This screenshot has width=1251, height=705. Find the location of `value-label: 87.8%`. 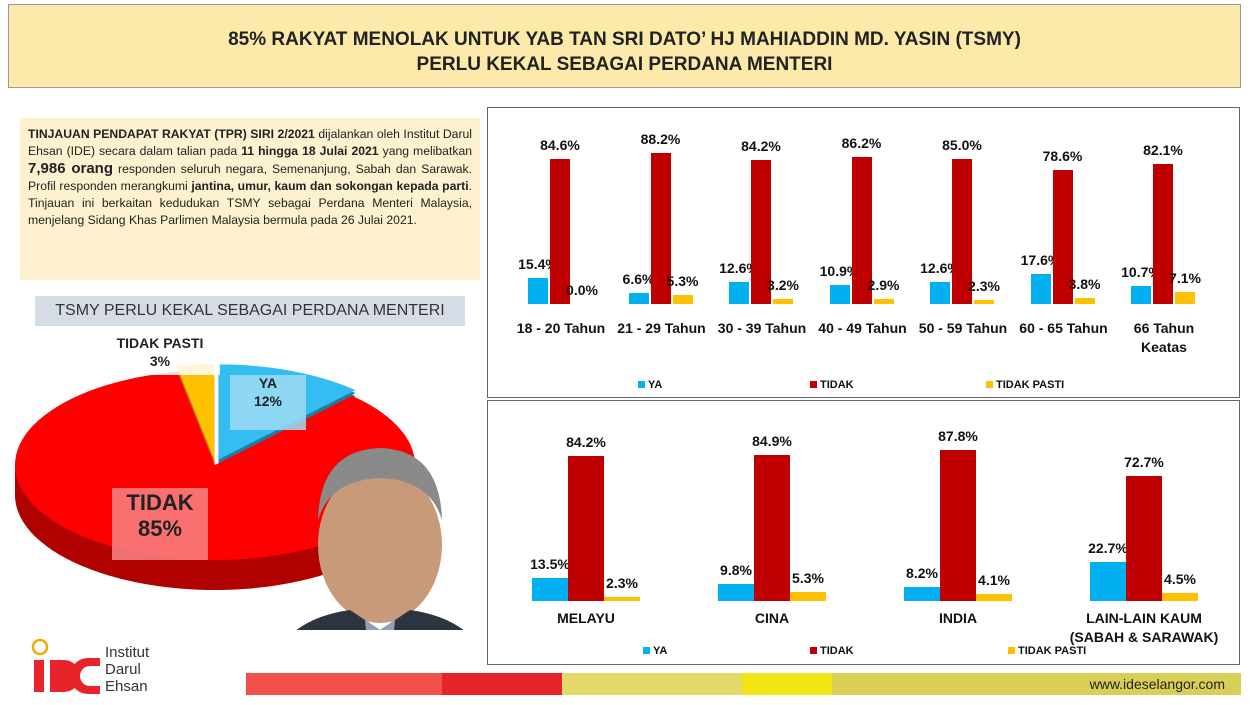

value-label: 87.8% is located at coordinates (958, 435).